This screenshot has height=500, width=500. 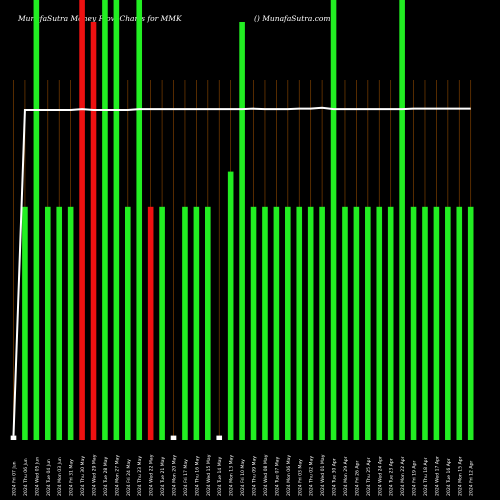 What do you see at coordinates (49, 477) in the screenshot?
I see `x-tick-label: 2024 Tue 04 Jun` at bounding box center [49, 477].